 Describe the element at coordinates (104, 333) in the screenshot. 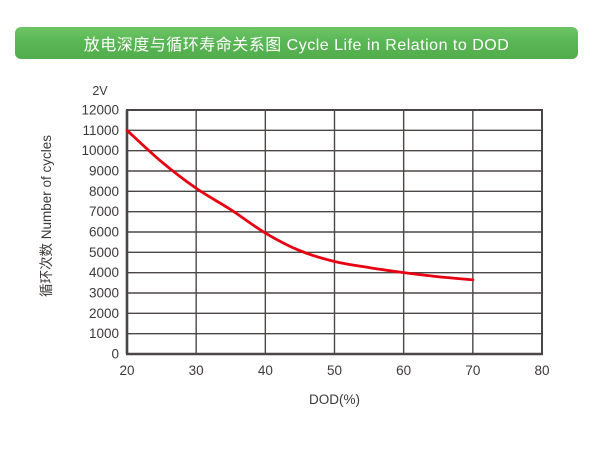

I see `y-tick-label: 1000` at that location.